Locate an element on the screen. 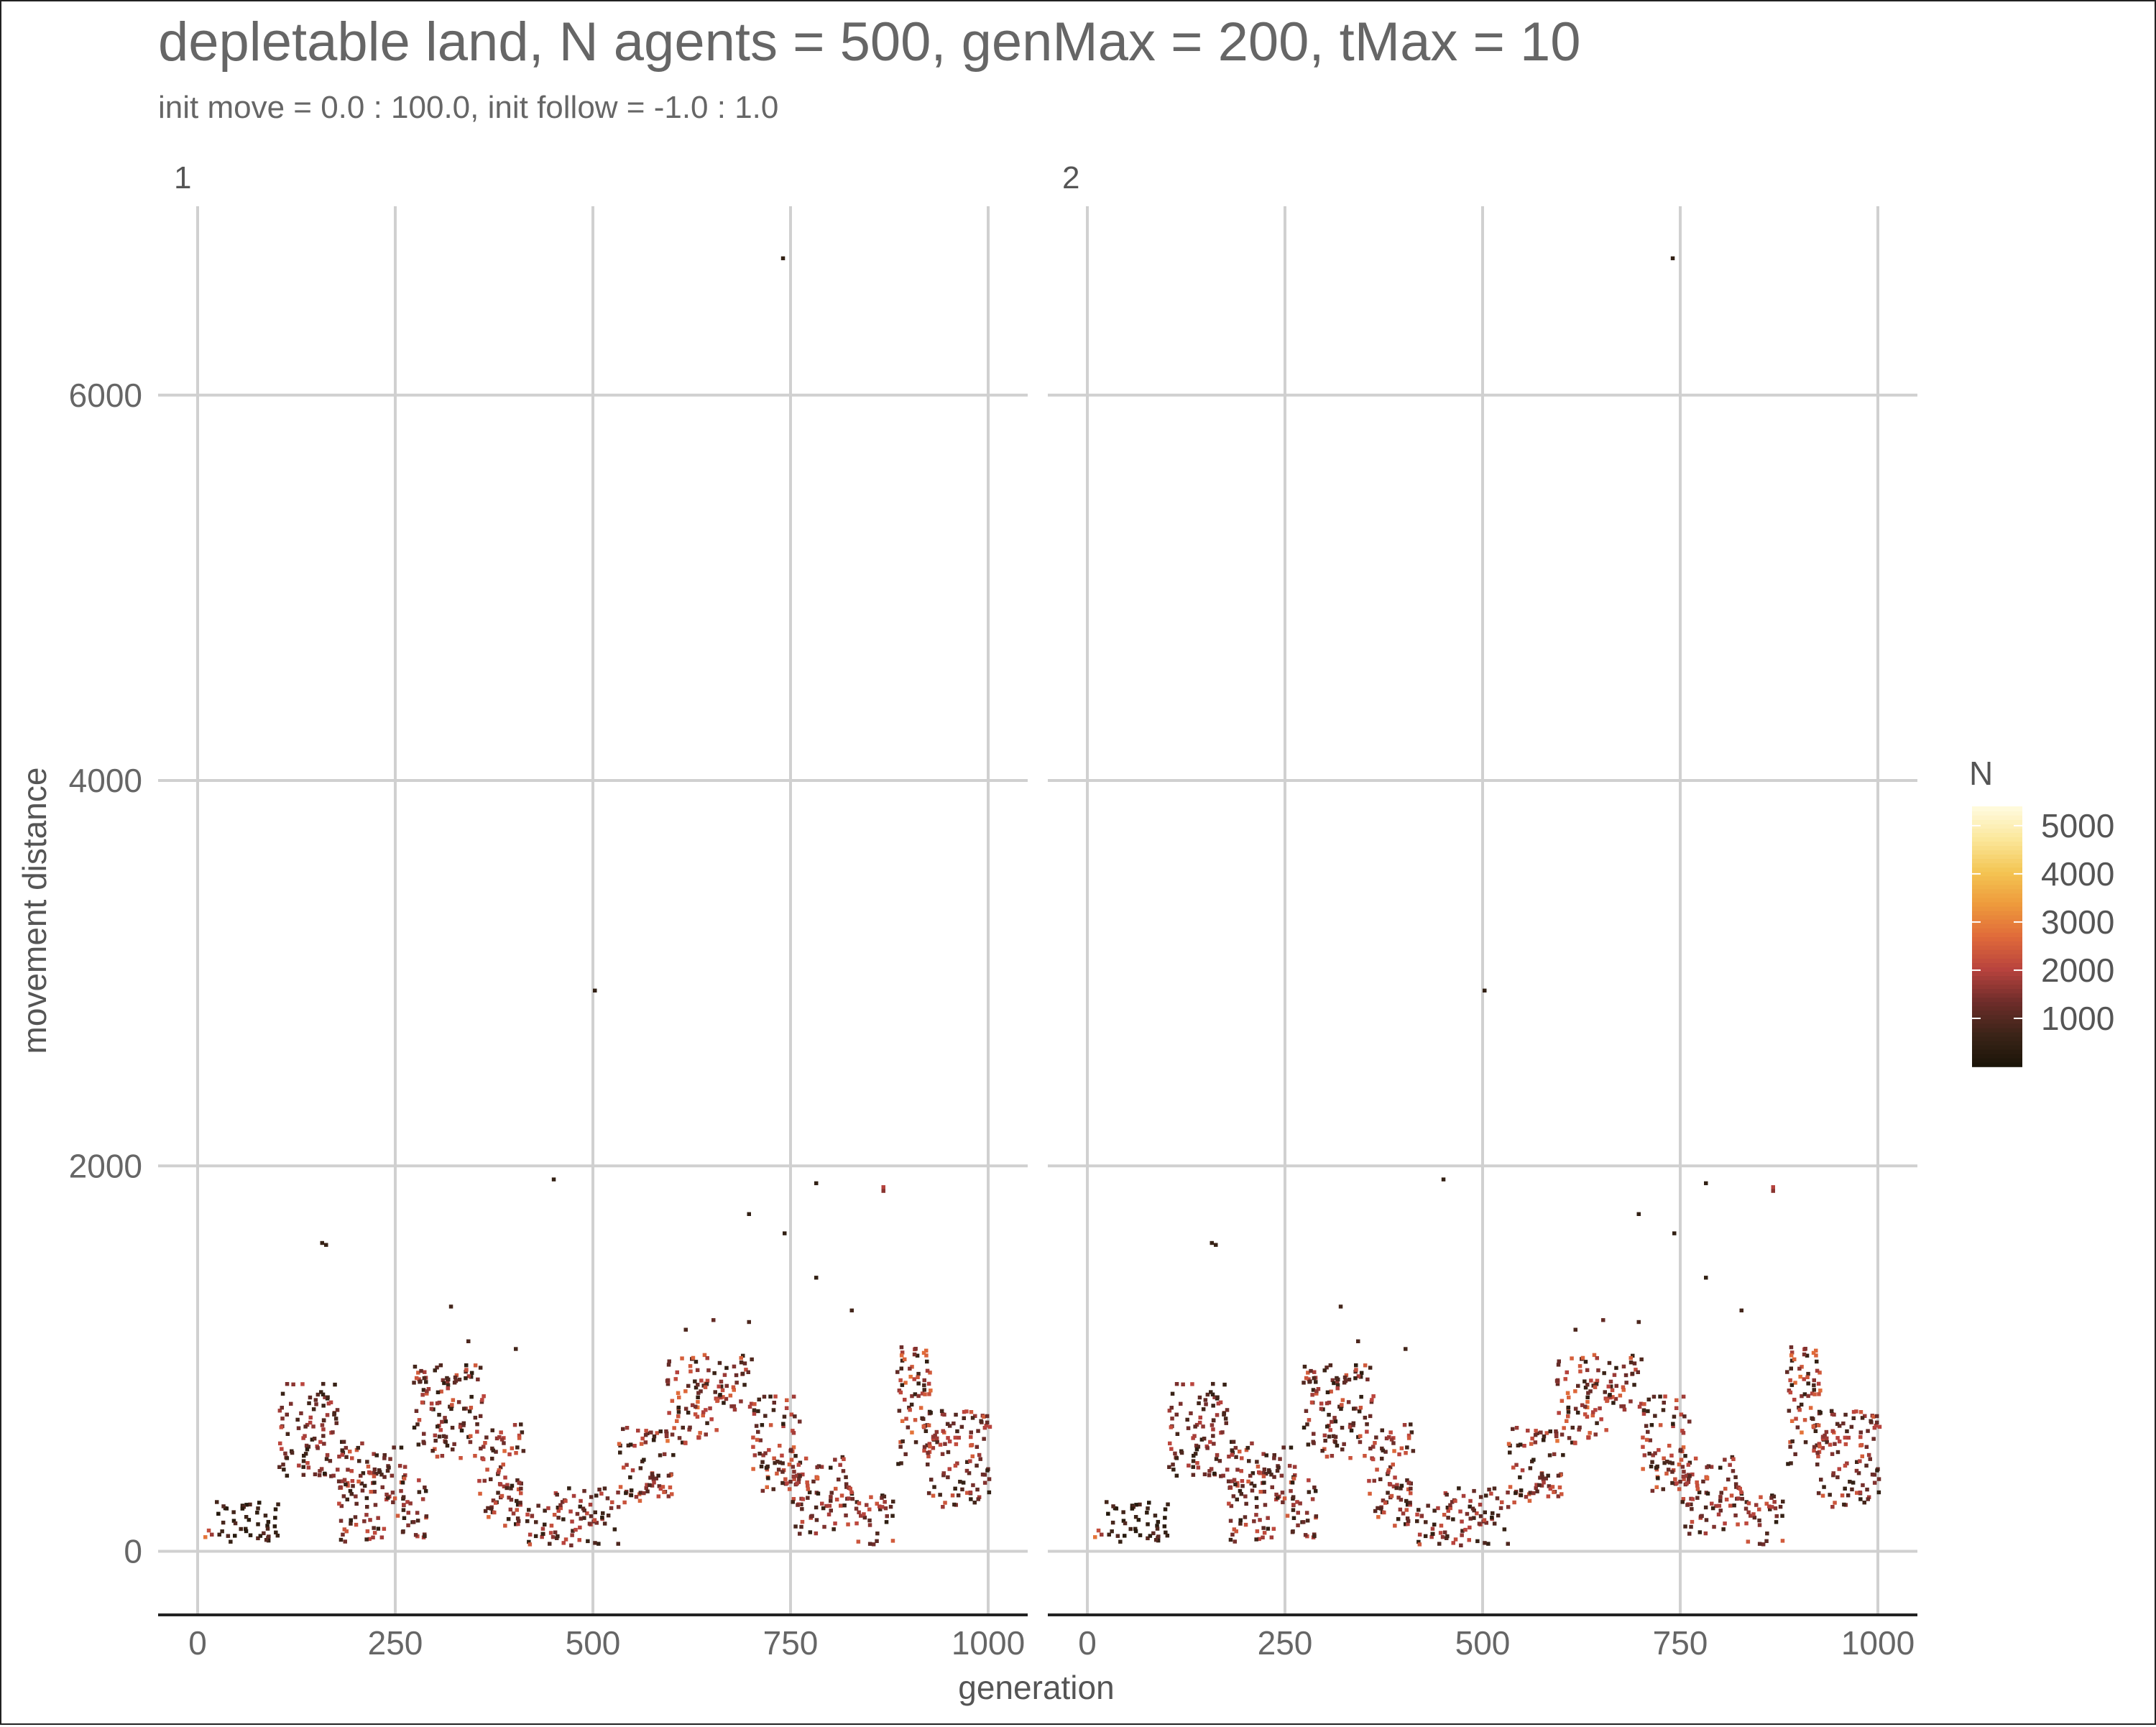  y-tick-label: 6000 is located at coordinates (106, 395).